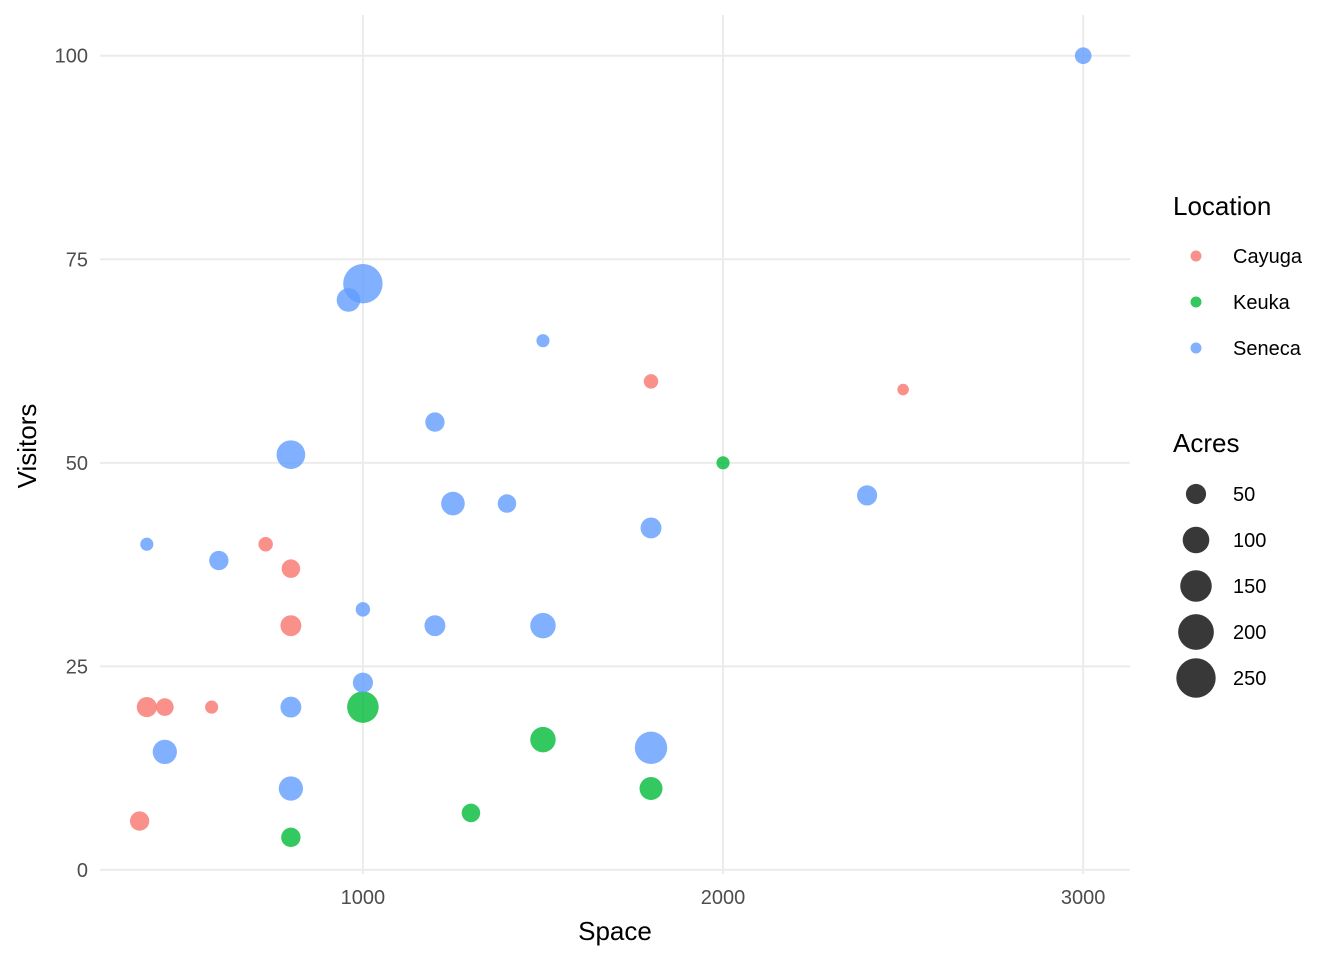 The height and width of the screenshot is (960, 1344). I want to click on legend-size-label: 200, so click(1249, 633).